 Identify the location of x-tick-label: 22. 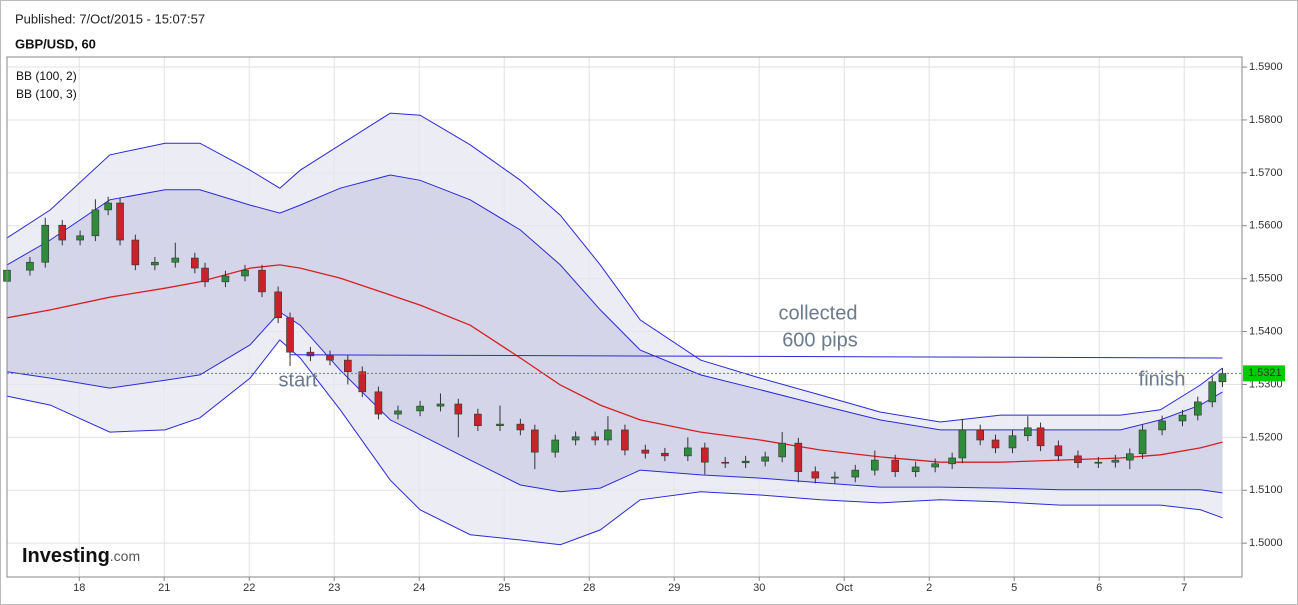
(249, 588).